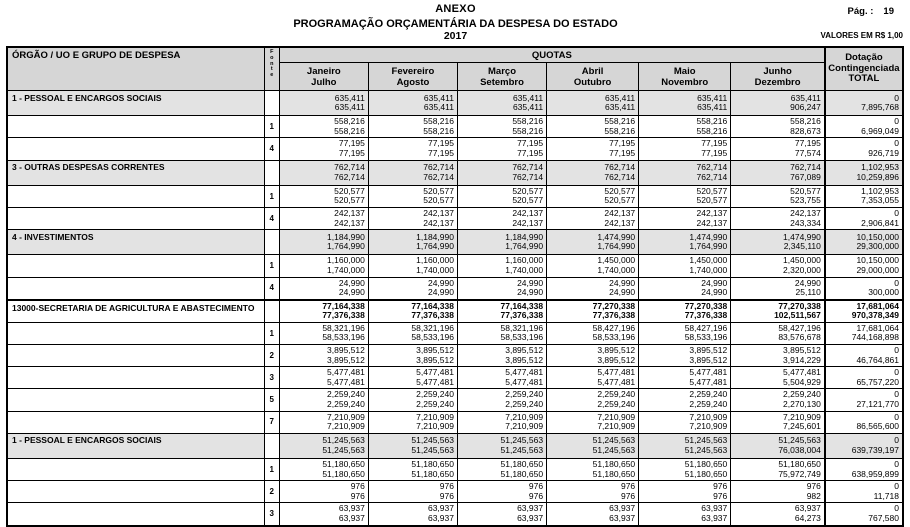 The width and height of the screenshot is (910, 527). Describe the element at coordinates (685, 288) in the screenshot. I see `quota-value-cell: 24,990 24,990` at that location.